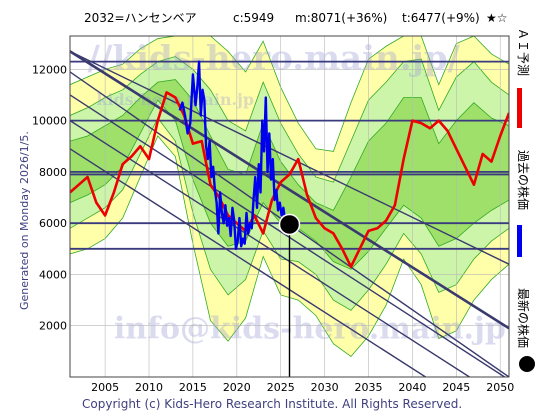 The height and width of the screenshot is (420, 560). What do you see at coordinates (523, 180) in the screenshot?
I see `legend-past-label: 過去の株価` at bounding box center [523, 180].